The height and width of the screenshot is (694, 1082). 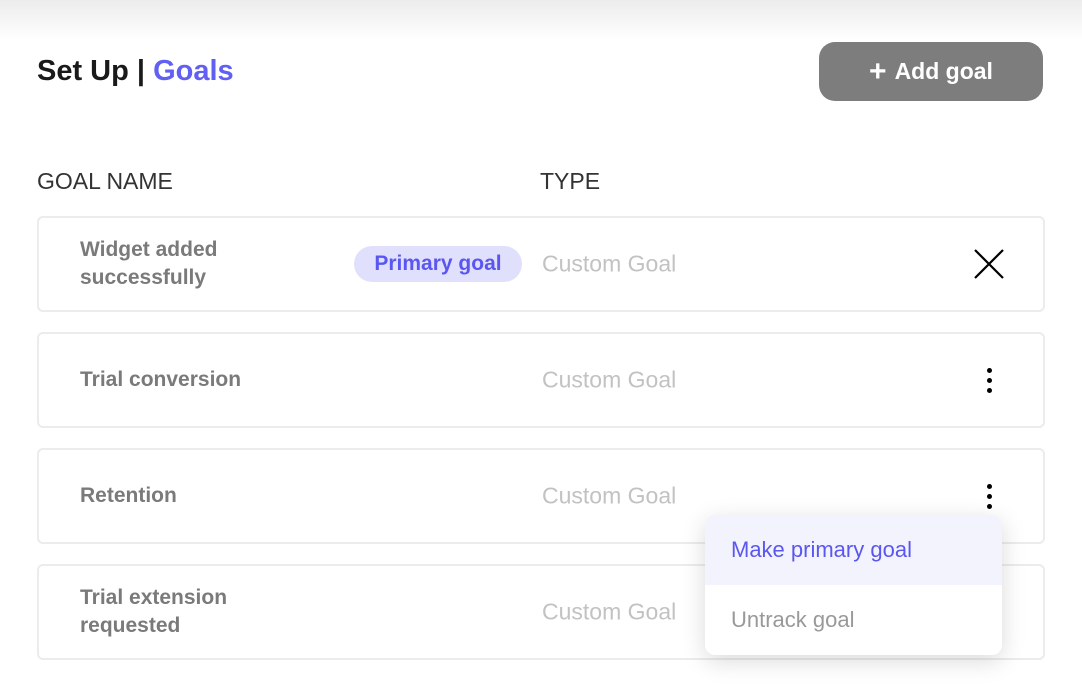 I want to click on primary-goal-badge: Primary goal, so click(x=438, y=264).